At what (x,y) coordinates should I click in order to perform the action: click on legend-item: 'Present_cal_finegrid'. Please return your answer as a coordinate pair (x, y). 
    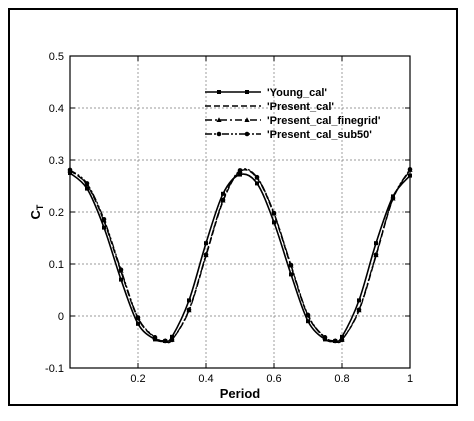
    Looking at the image, I should click on (293, 121).